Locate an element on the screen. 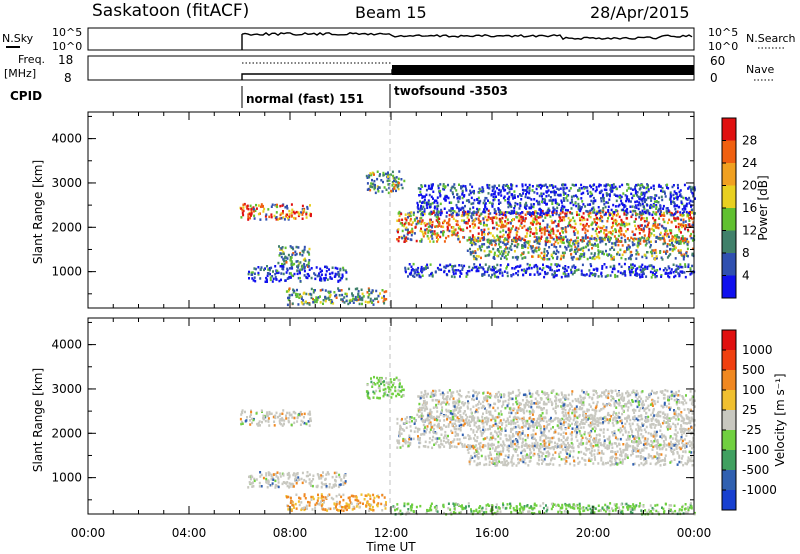  nsky-tick-top: 10^5 is located at coordinates (67, 32).